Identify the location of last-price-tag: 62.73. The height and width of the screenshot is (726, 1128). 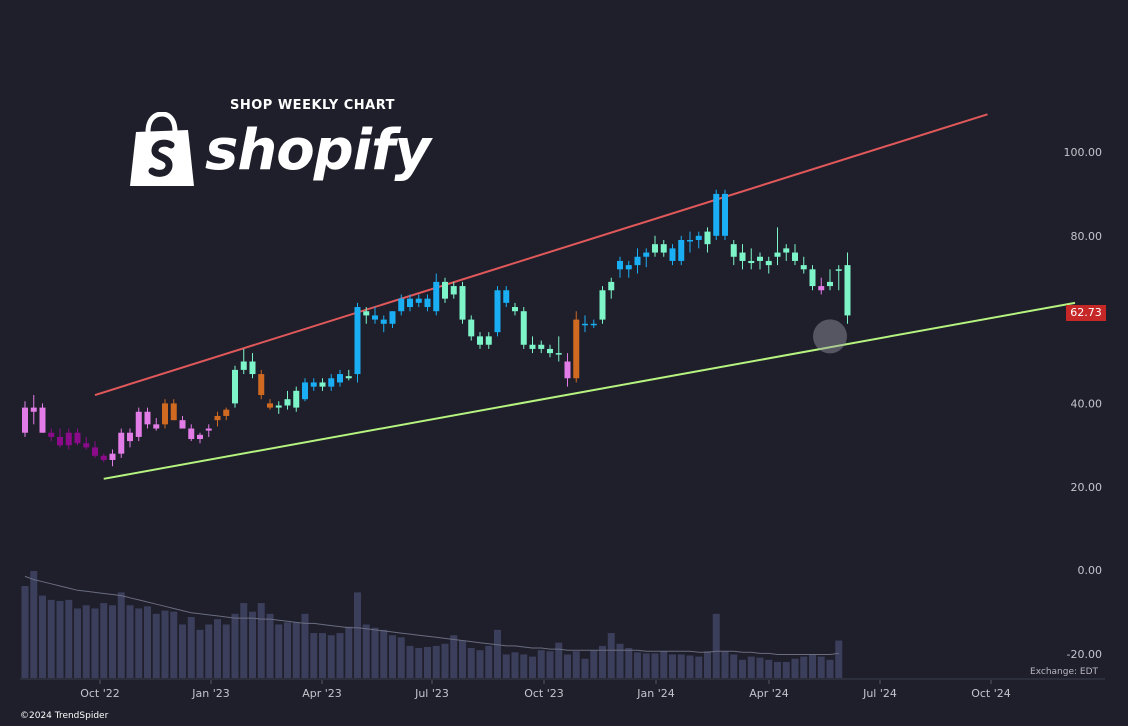
(1086, 313).